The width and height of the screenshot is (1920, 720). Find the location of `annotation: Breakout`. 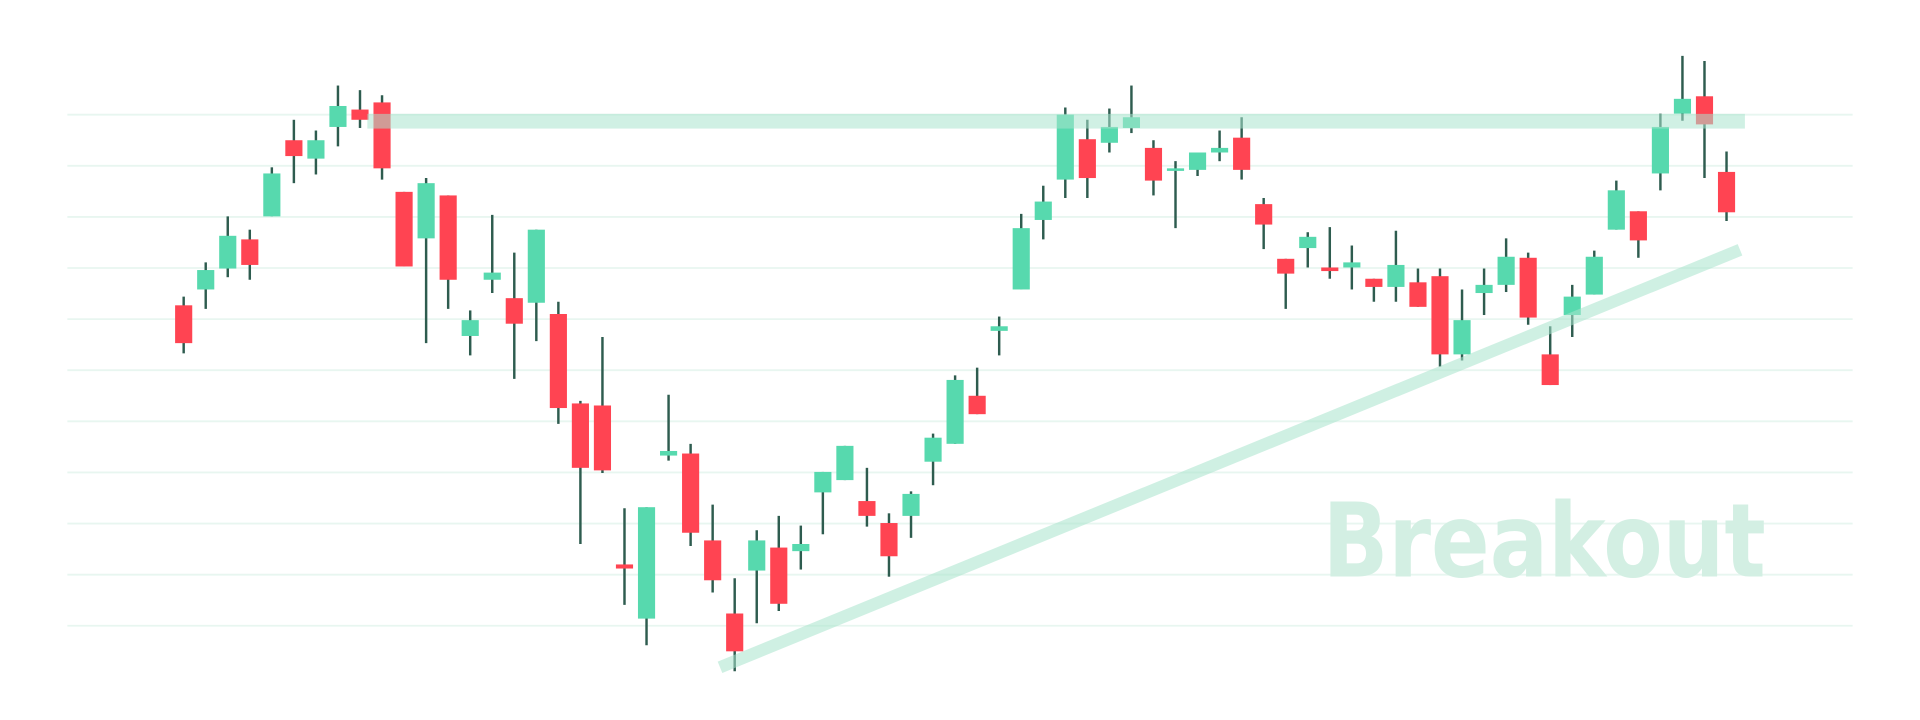

annotation: Breakout is located at coordinates (1543, 542).